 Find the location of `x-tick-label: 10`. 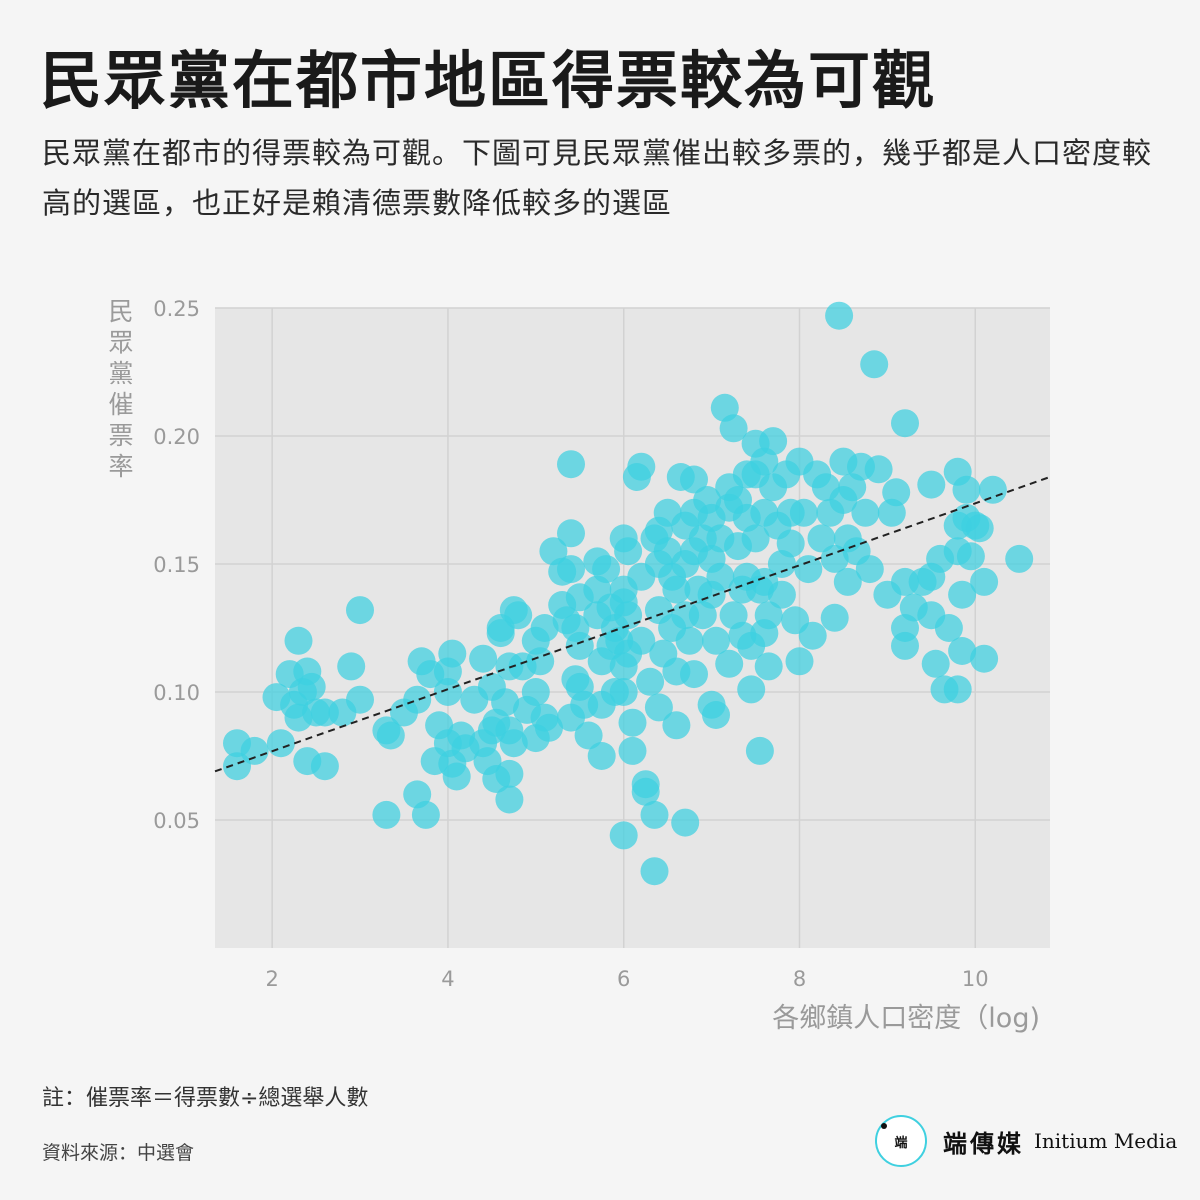

x-tick-label: 10 is located at coordinates (975, 979).